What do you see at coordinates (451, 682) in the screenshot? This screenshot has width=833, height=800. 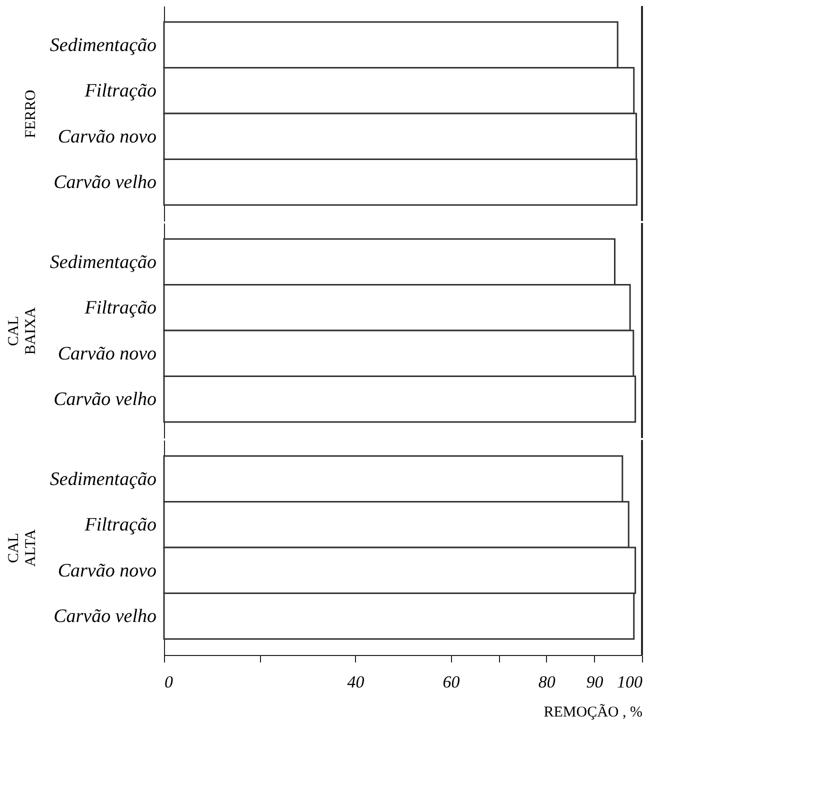 I see `x-tick-label: 60` at bounding box center [451, 682].